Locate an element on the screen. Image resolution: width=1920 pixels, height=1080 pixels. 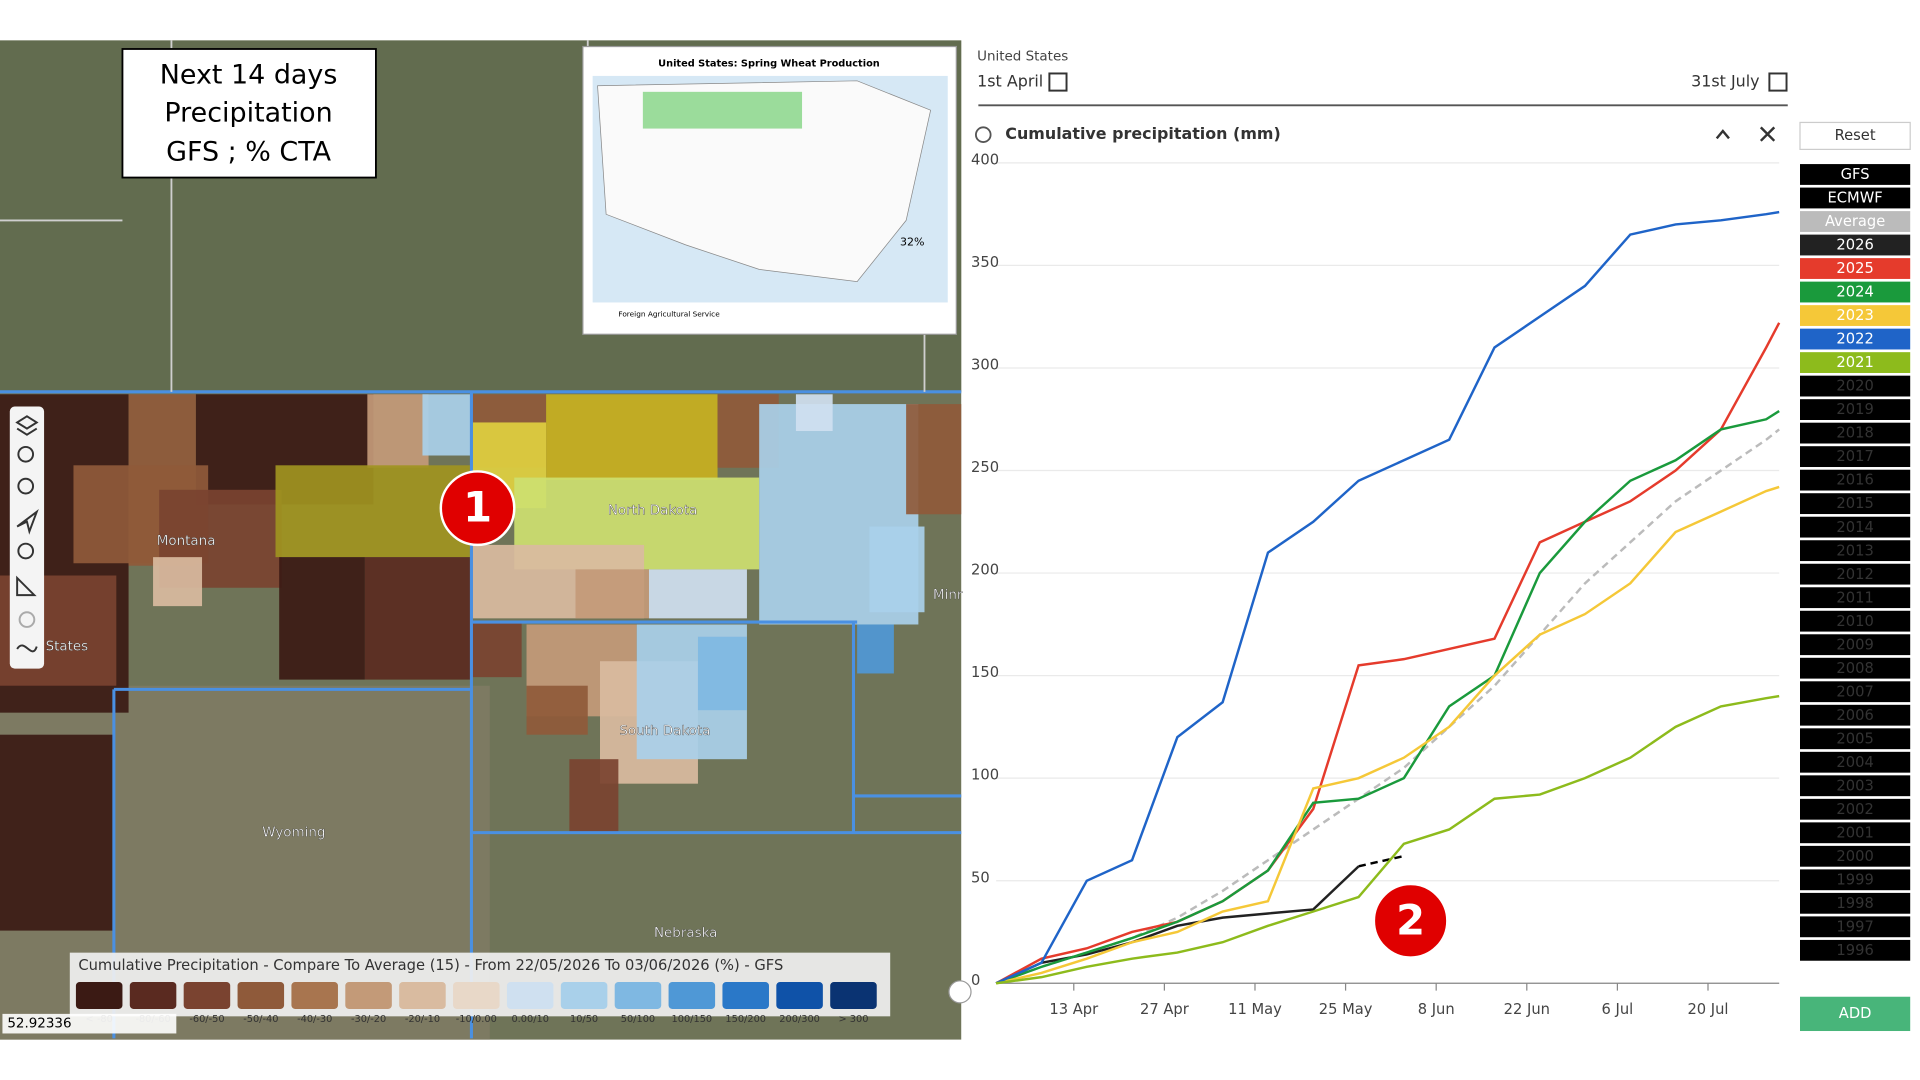
series-button-label: 2013 is located at coordinates (1854, 550).